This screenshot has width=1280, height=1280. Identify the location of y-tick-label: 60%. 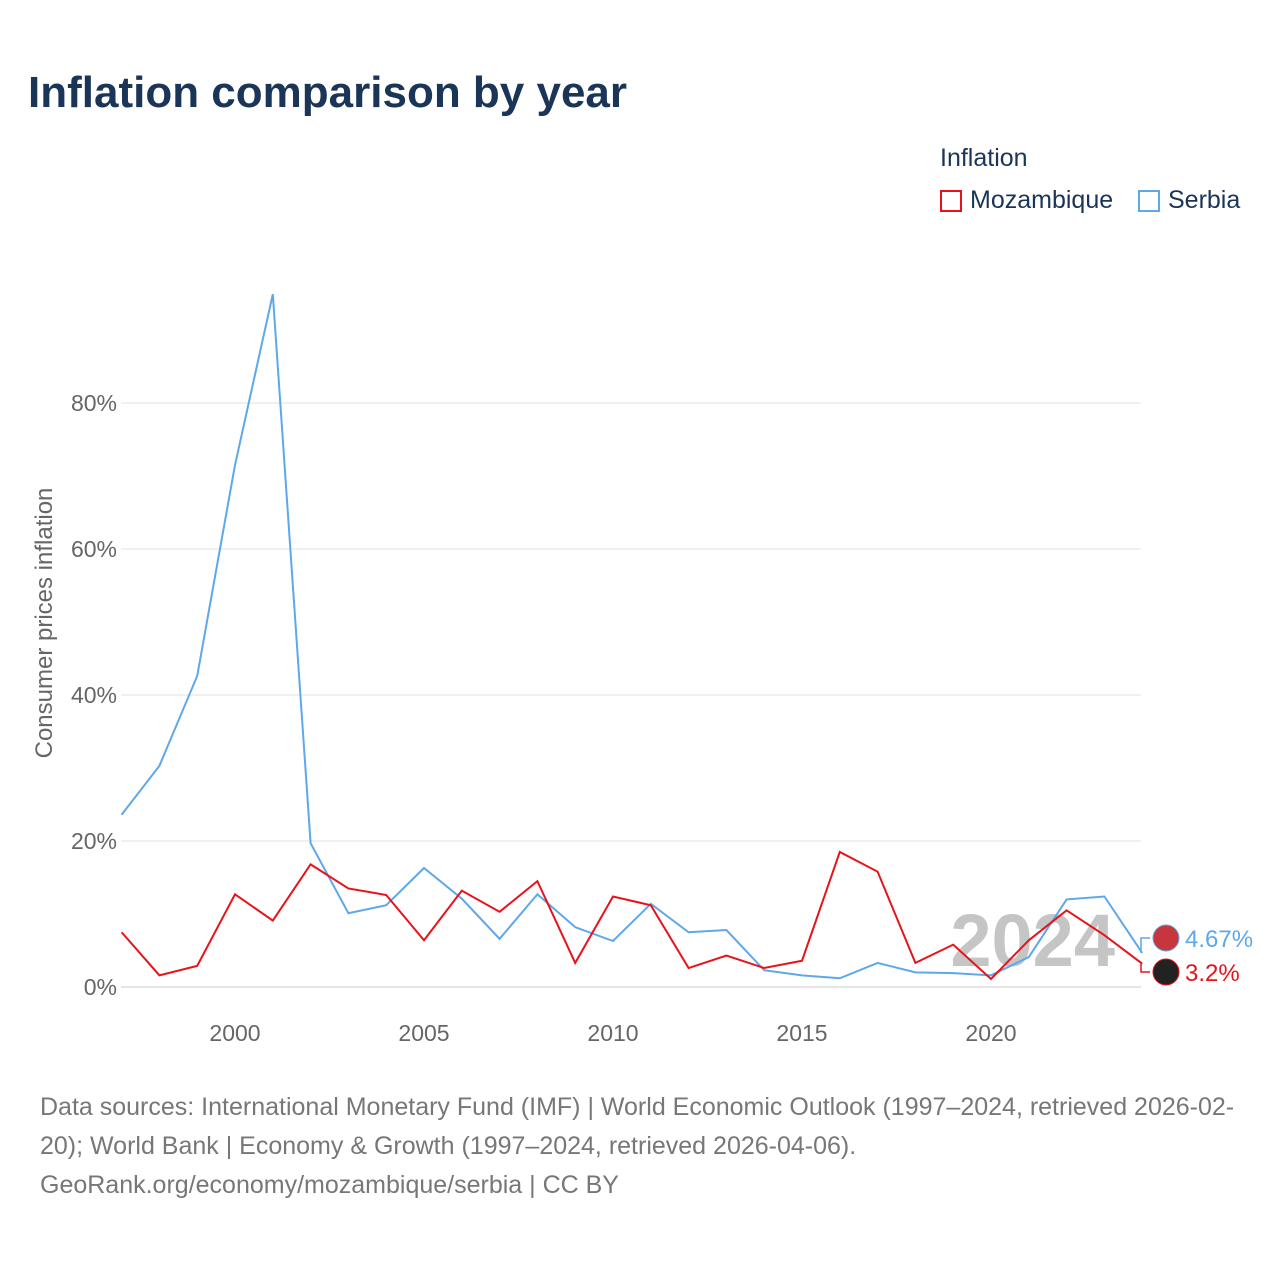
(94, 549).